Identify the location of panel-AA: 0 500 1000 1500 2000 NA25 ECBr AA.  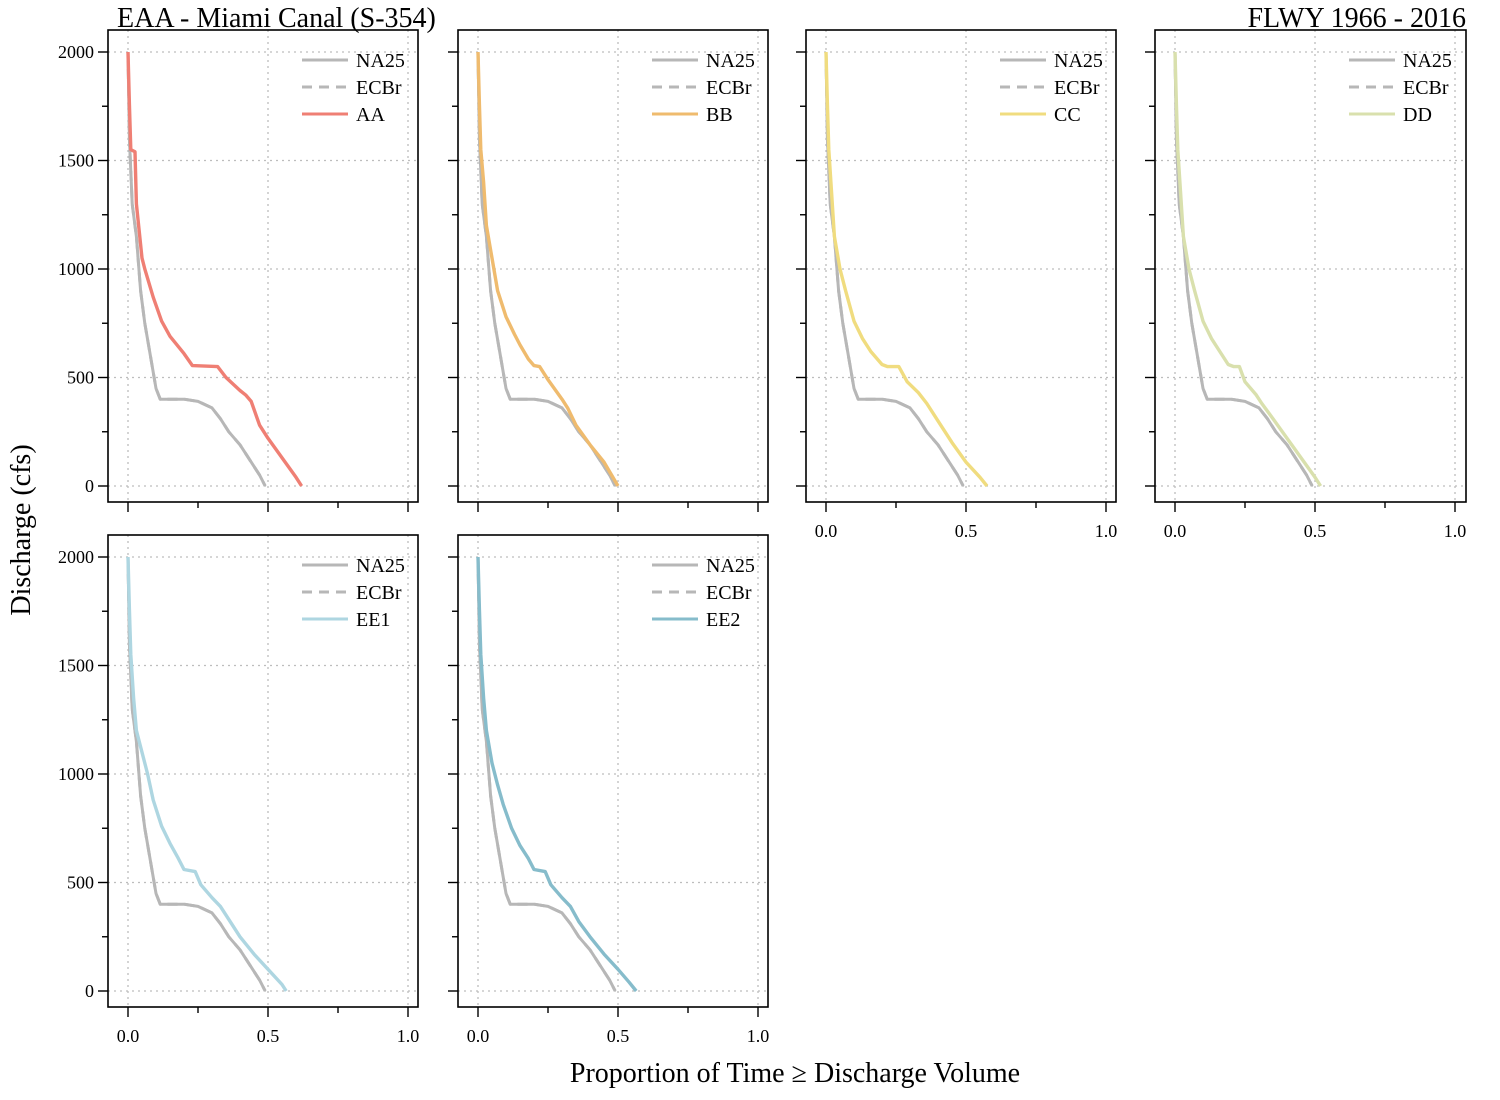
(238, 270).